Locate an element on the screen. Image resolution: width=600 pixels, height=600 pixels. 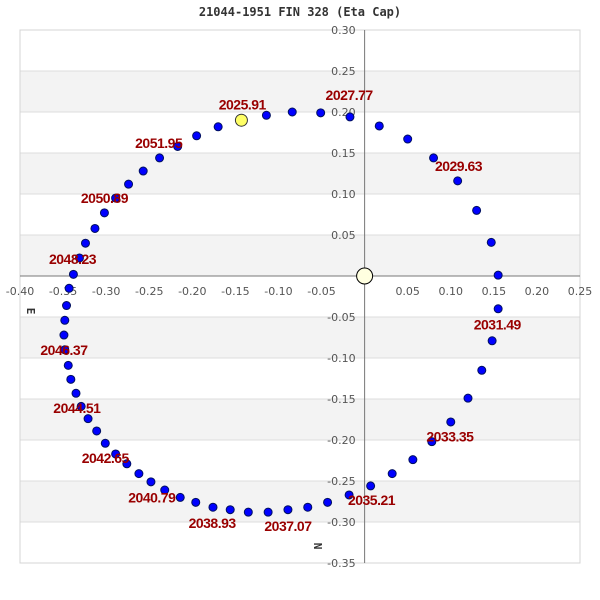
x-tick-label: 0.20 is located at coordinates (537, 291).